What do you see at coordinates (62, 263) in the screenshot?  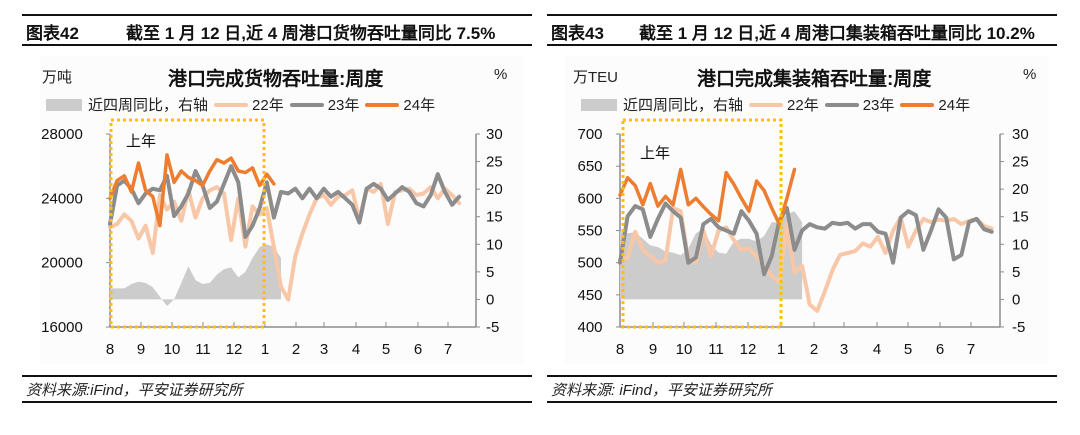 I see `left-tick-label: 20000` at bounding box center [62, 263].